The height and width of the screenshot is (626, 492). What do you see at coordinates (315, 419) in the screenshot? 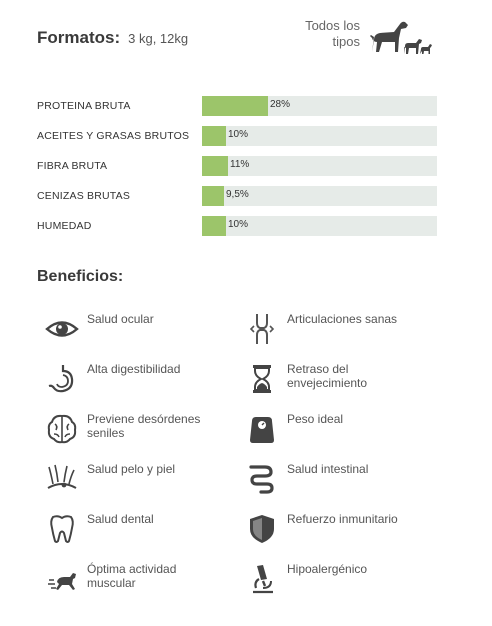
I see `benefit-label: Peso ideal` at bounding box center [315, 419].